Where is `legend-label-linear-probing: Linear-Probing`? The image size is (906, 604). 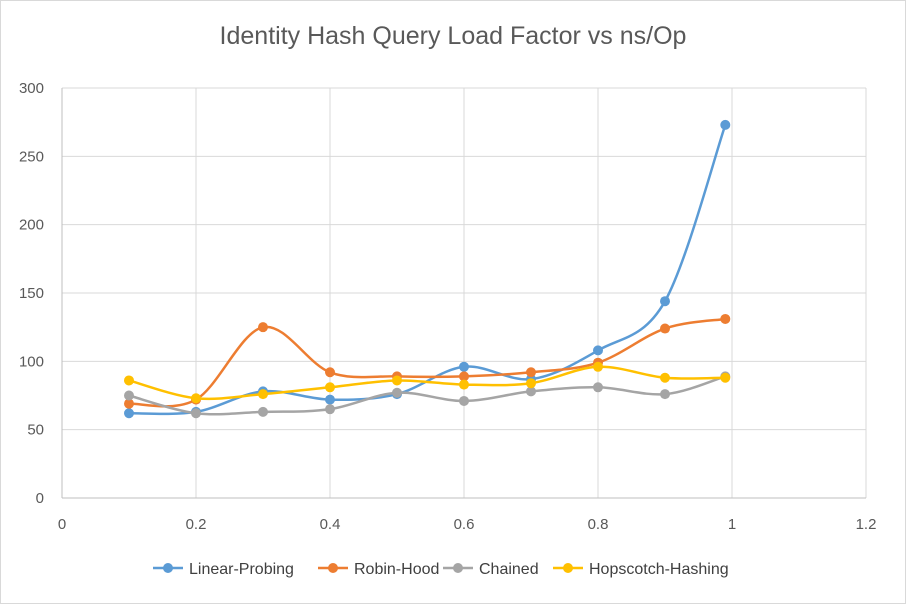
legend-label-linear-probing: Linear-Probing is located at coordinates (241, 569).